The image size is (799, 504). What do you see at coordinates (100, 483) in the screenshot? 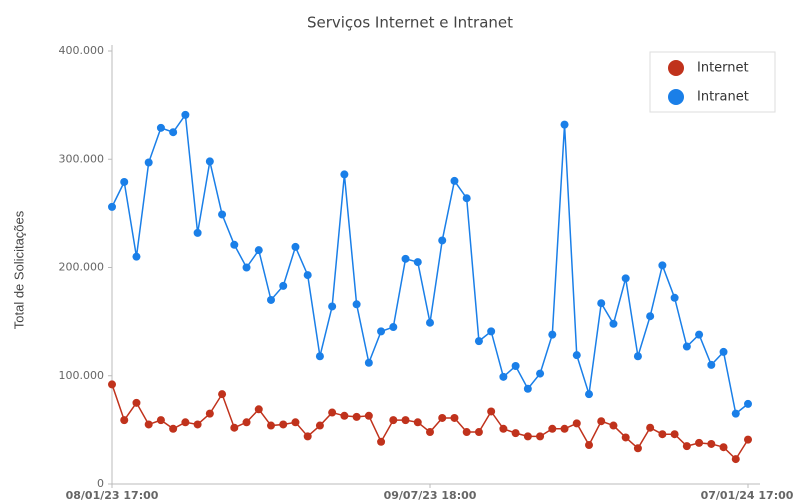
I see `y-tick-label: 0` at bounding box center [100, 483].